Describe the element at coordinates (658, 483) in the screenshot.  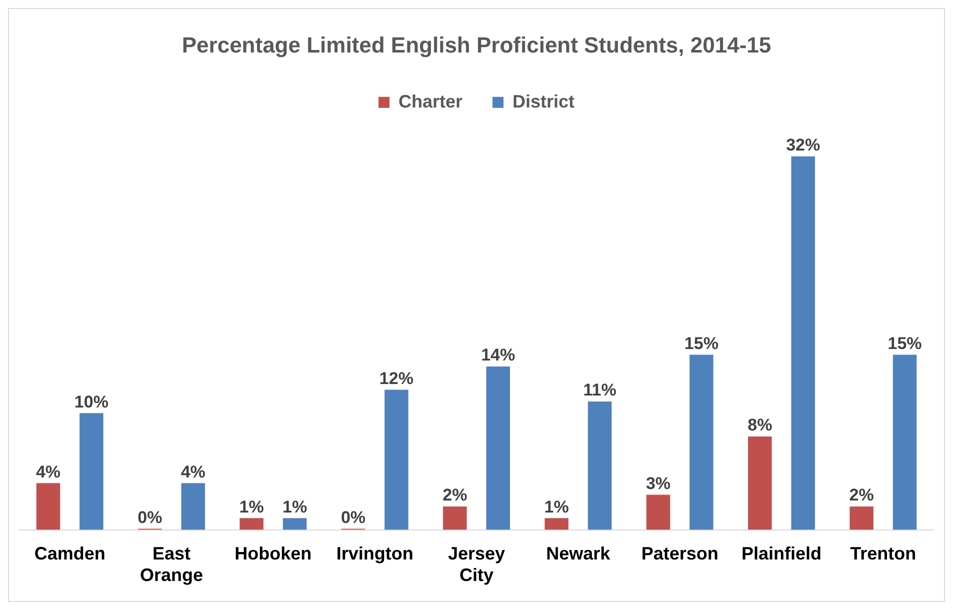
I see `data-label: 3%` at that location.